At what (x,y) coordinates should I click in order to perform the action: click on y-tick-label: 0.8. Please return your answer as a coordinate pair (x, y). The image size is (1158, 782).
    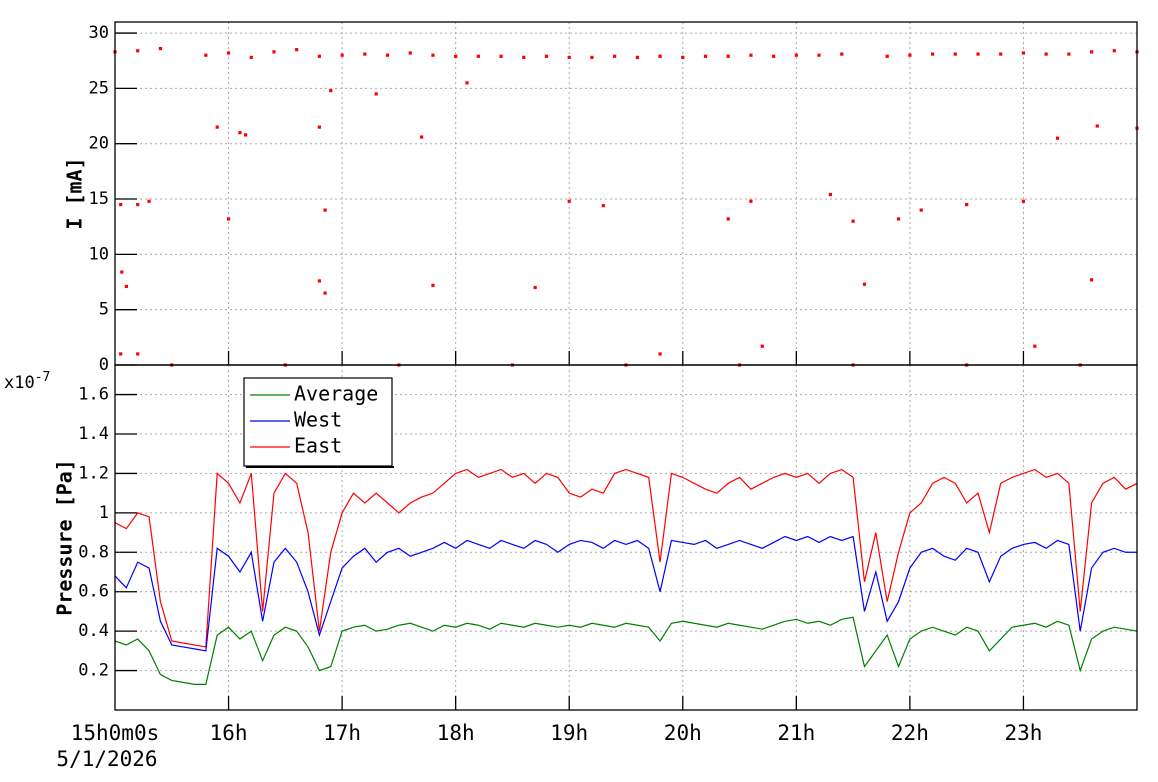
    Looking at the image, I should click on (93, 552).